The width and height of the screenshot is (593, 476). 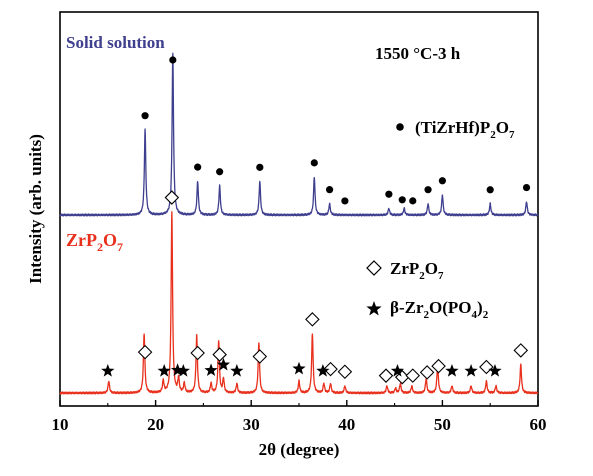 I want to click on legend-dot: (TiZrHf)P2O7, so click(x=455, y=129).